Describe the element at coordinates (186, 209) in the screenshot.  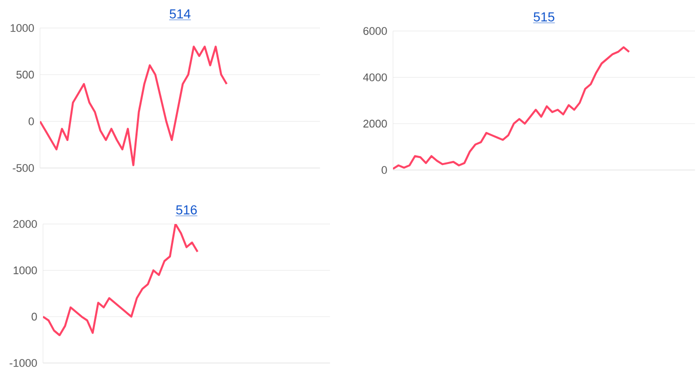
I see `chart-title: 516` at that location.